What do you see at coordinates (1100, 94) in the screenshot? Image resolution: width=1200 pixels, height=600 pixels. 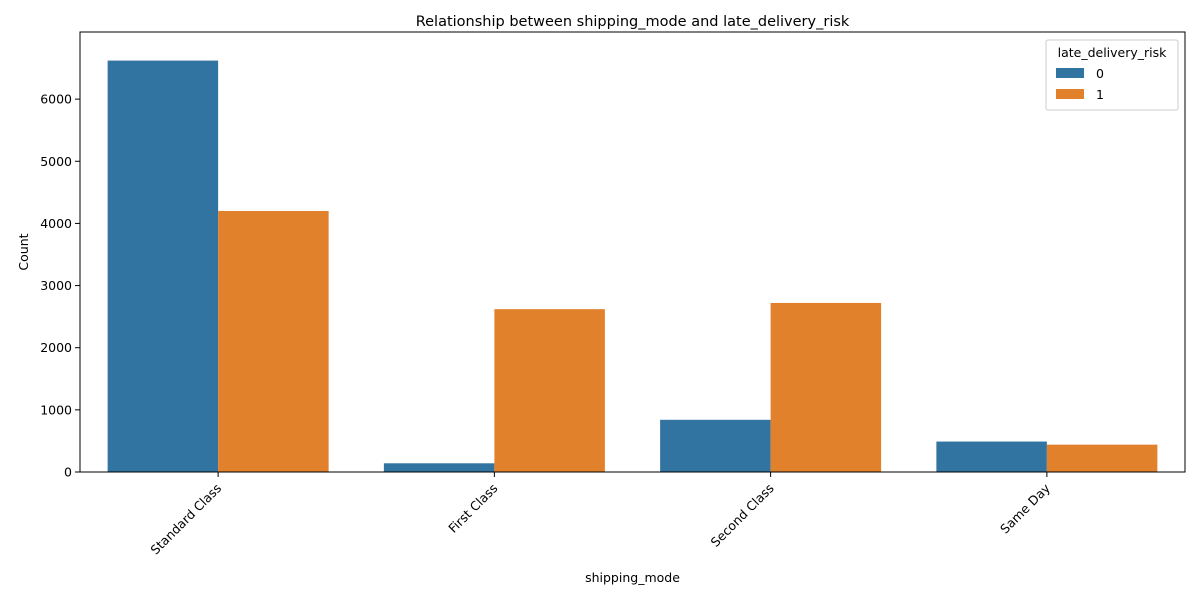 I see `legend-label-1: 1` at bounding box center [1100, 94].